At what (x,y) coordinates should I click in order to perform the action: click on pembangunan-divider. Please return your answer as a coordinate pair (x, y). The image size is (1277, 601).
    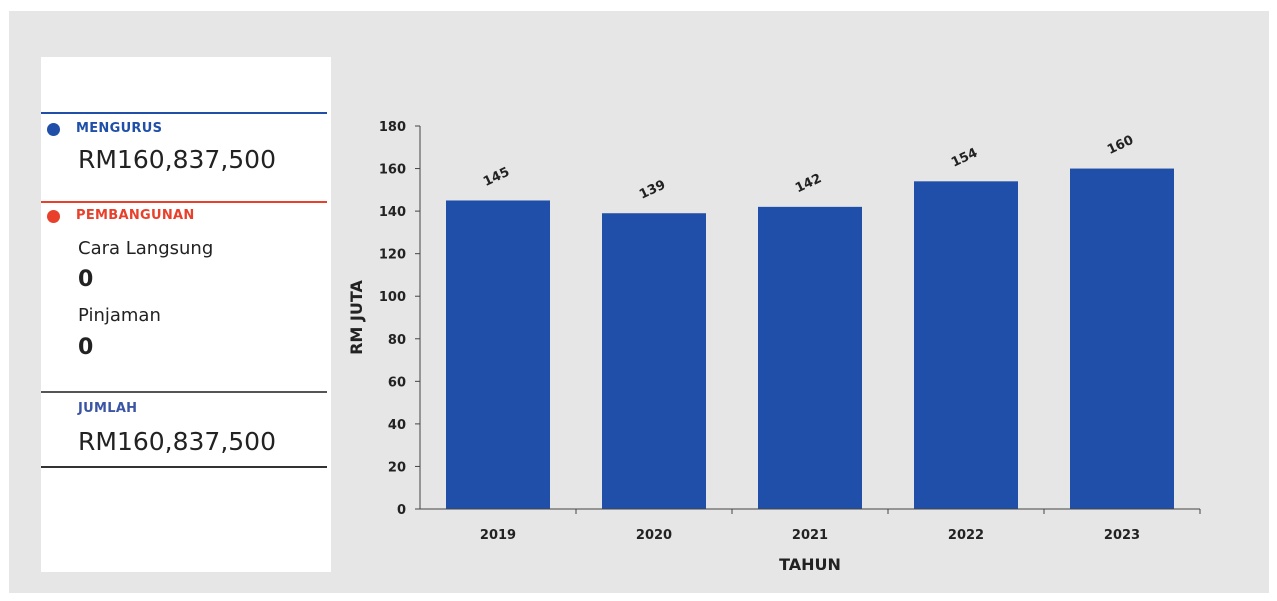
    Looking at the image, I should click on (184, 202).